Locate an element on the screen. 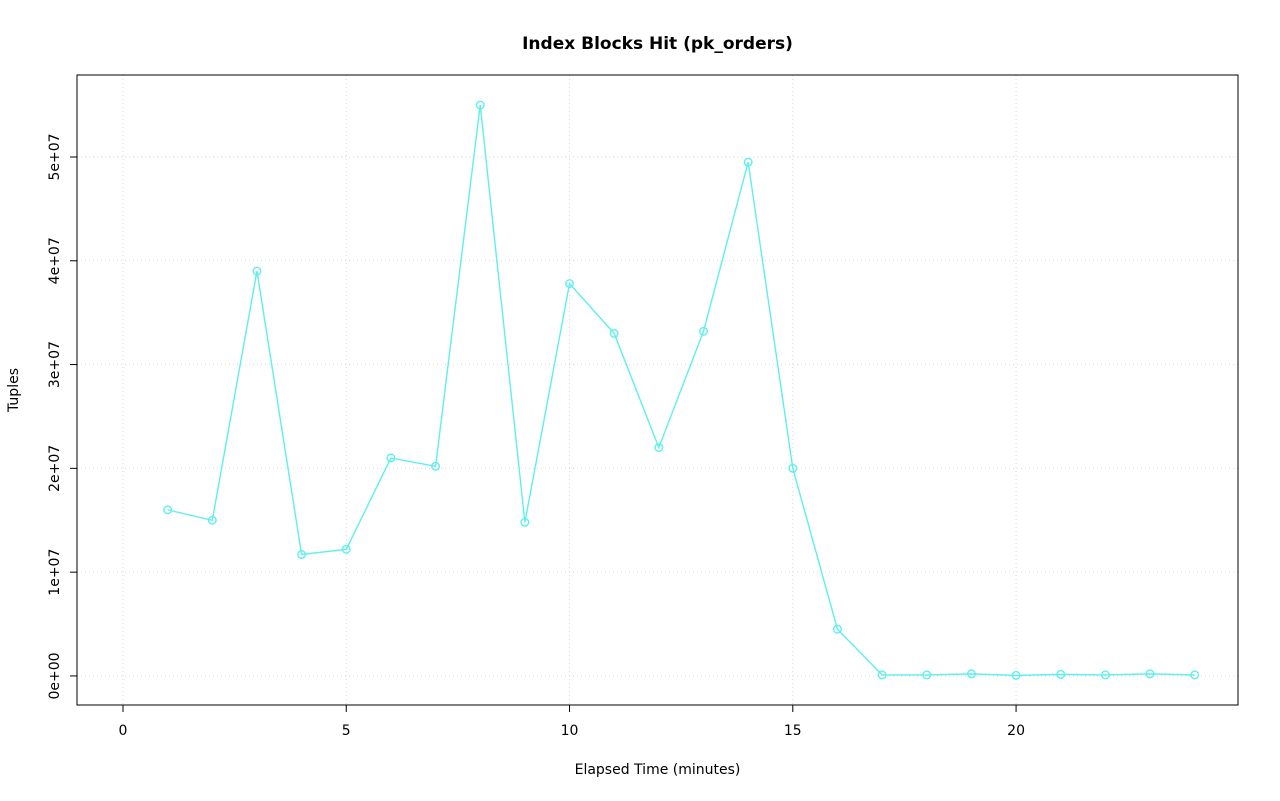 The width and height of the screenshot is (1280, 801). y-tick-label: 4e+07 is located at coordinates (55, 260).